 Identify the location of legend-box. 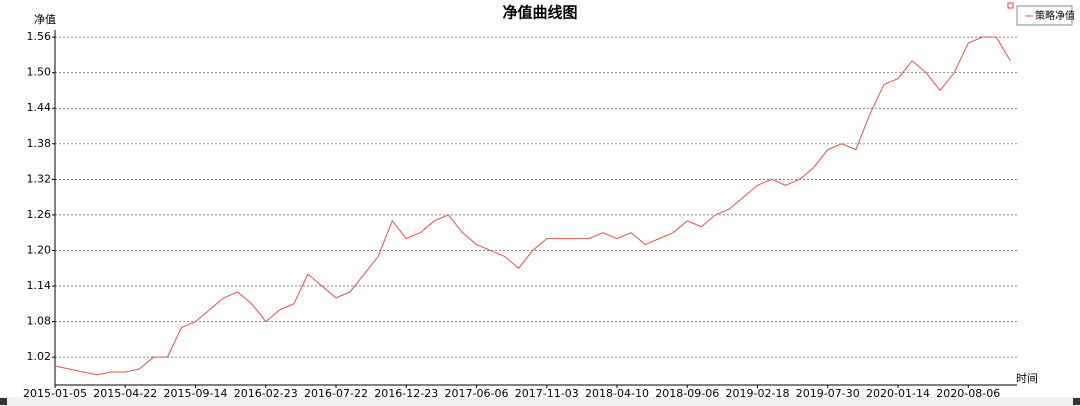
(1044, 15).